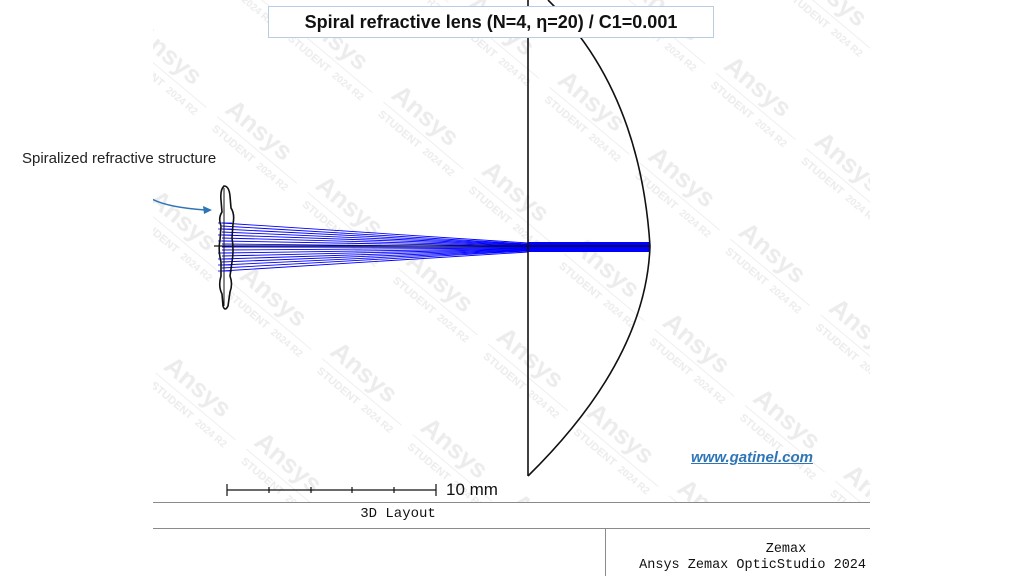 The width and height of the screenshot is (1024, 576). What do you see at coordinates (752, 565) in the screenshot?
I see `product-label: Ansys Zemax OpticStudio 2024` at bounding box center [752, 565].